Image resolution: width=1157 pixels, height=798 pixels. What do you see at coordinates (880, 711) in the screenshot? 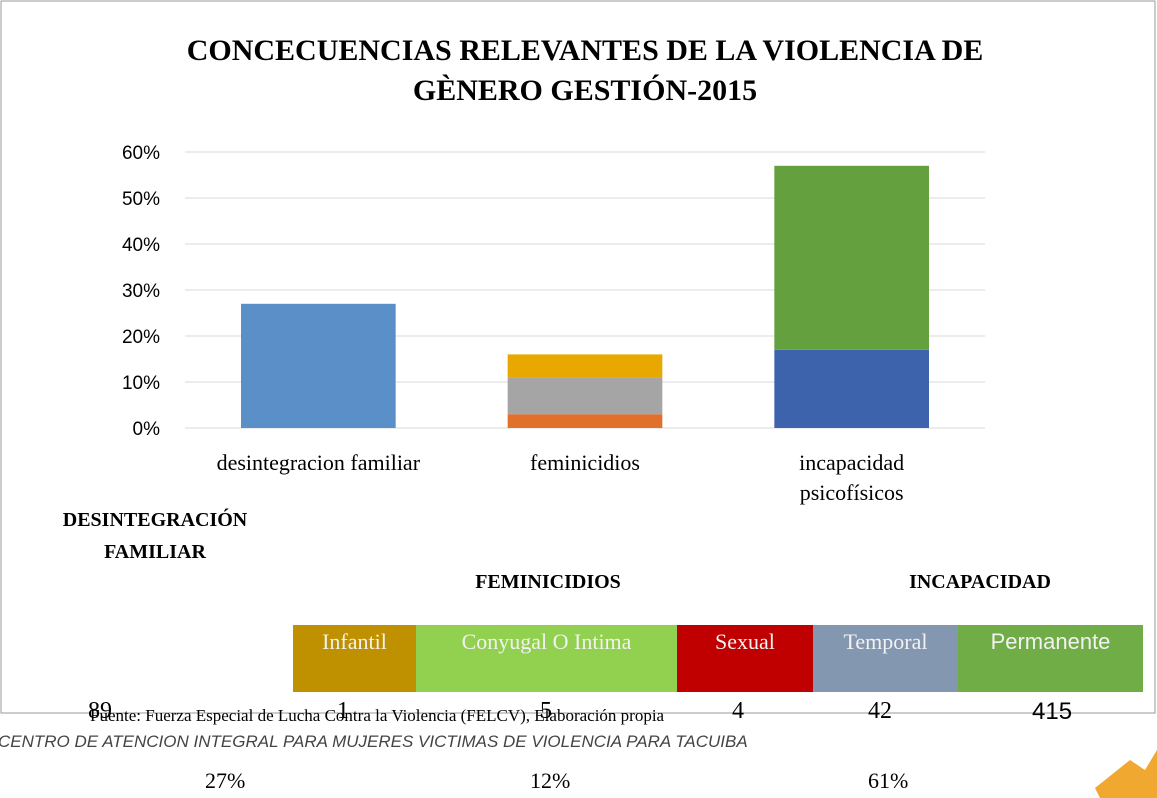
I see `count: 42` at bounding box center [880, 711].